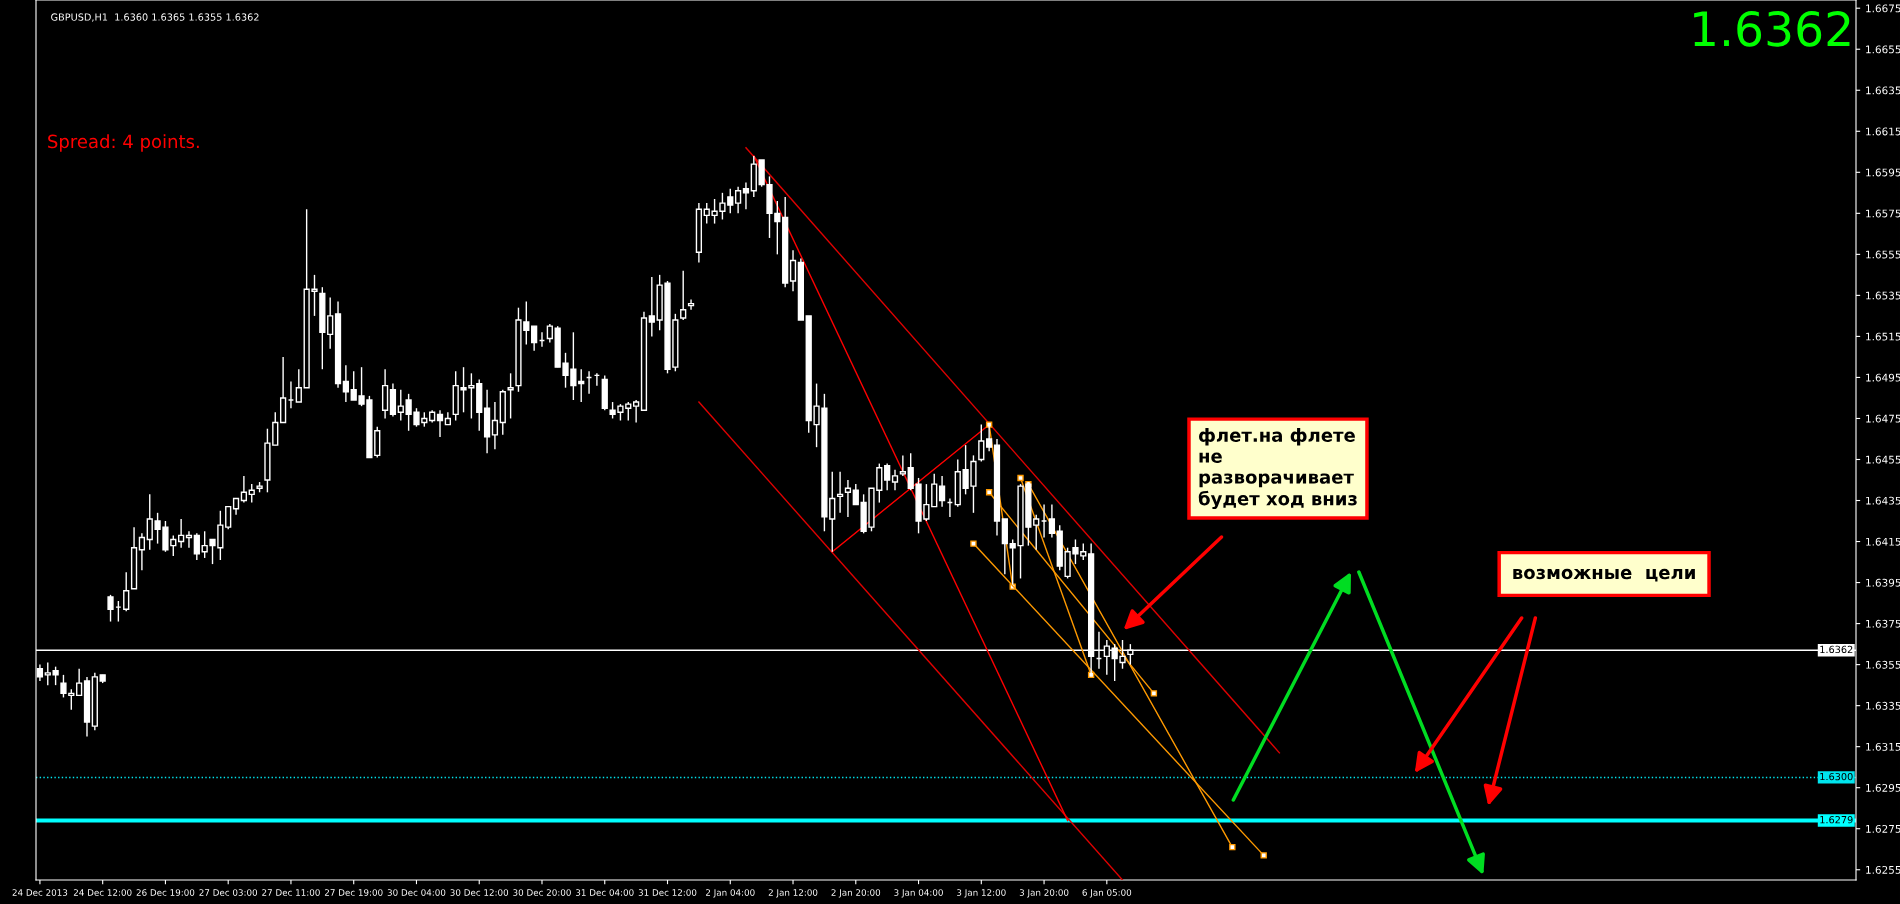 Image resolution: width=1900 pixels, height=904 pixels. What do you see at coordinates (604, 892) in the screenshot?
I see `x-tick-label: 31 Dec 04:00` at bounding box center [604, 892].